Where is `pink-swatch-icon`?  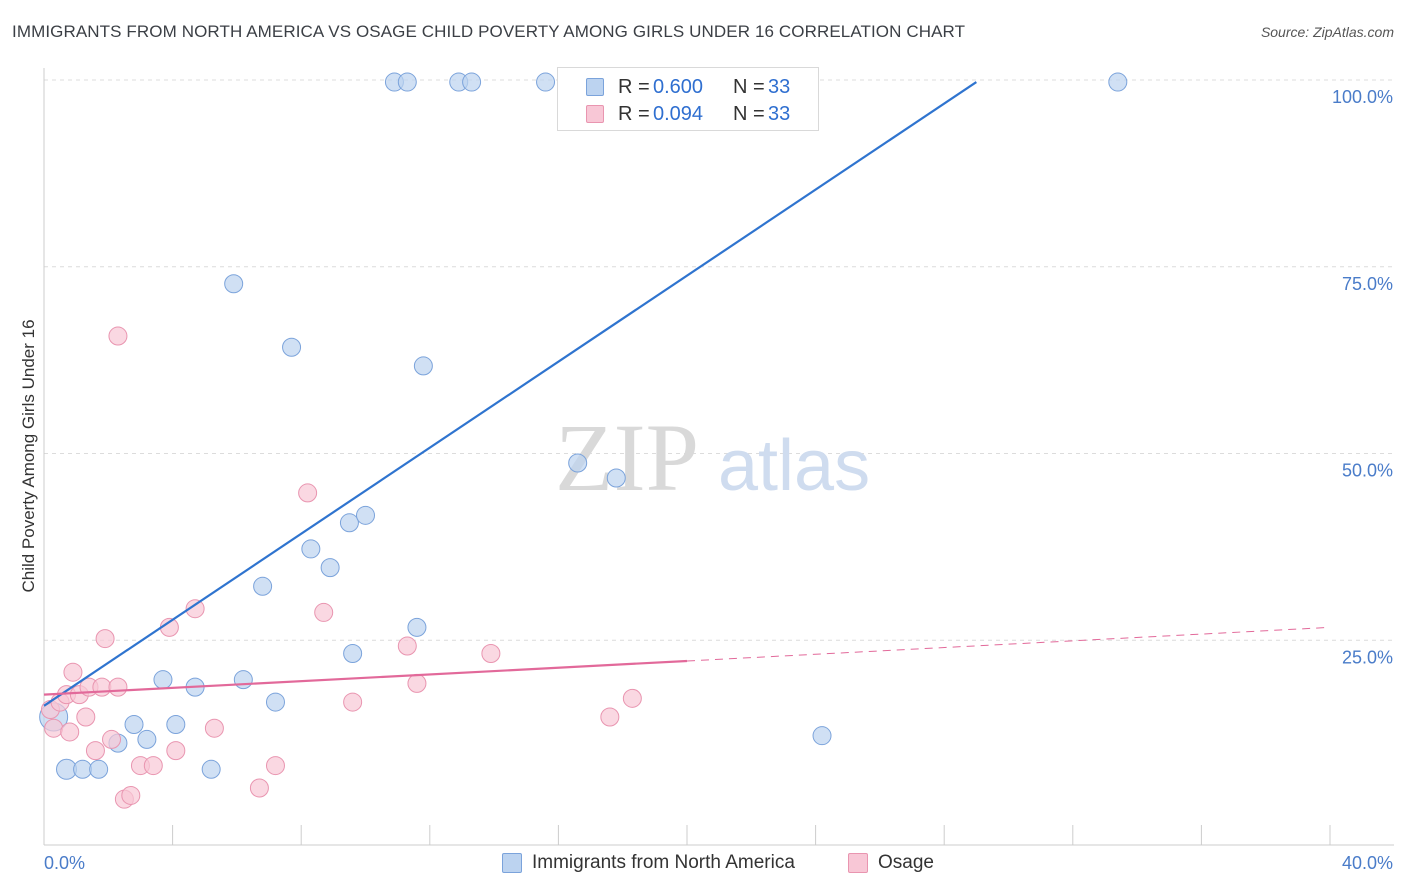
pink-swatch-icon is located at coordinates (595, 114).